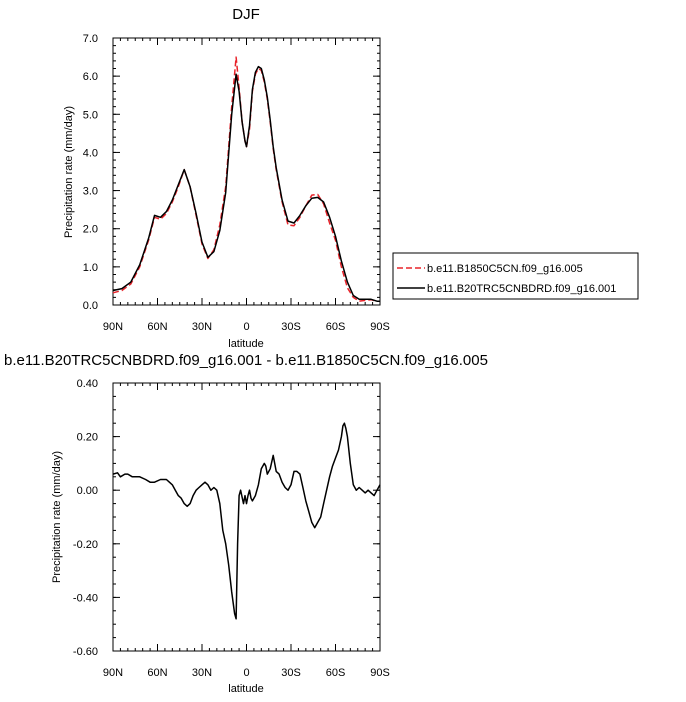  I want to click on bottom-y-tick-label: -0.20, so click(85, 545).